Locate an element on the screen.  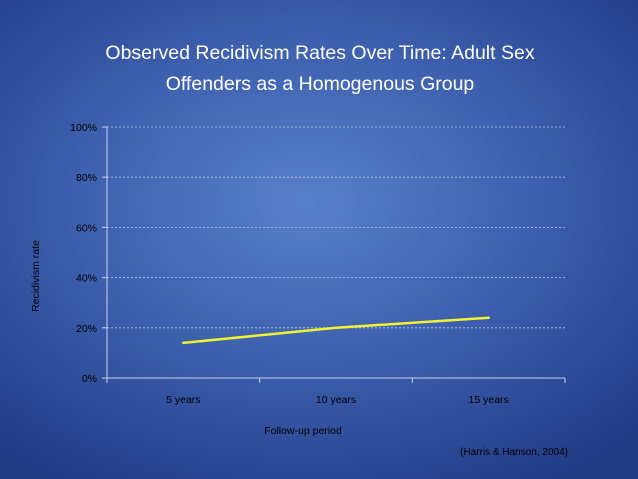
source-note: (Harris & Hanson, 2004) is located at coordinates (514, 452).